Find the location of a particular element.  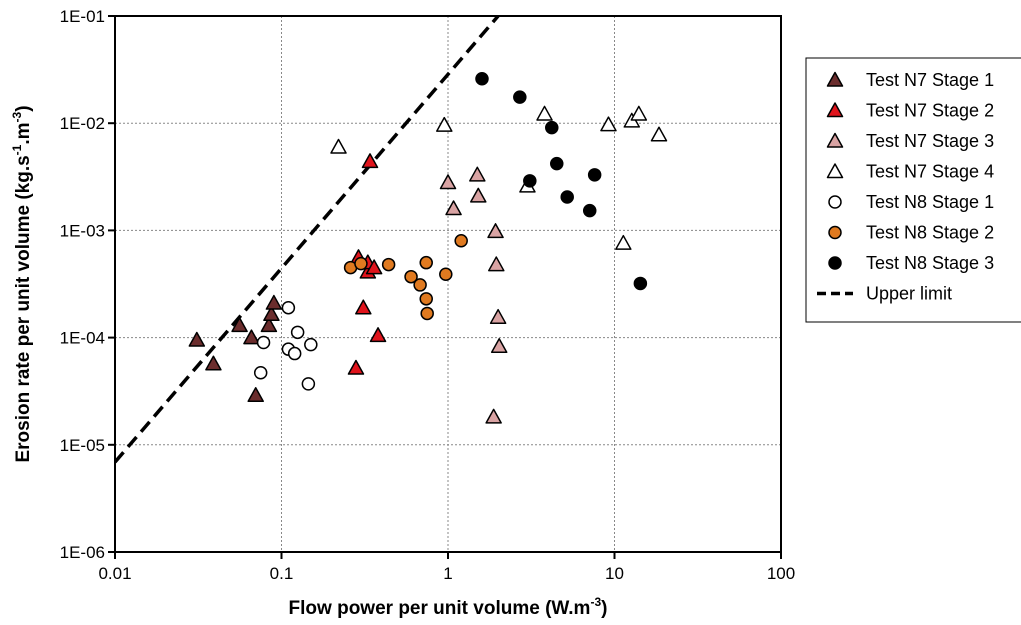

legend-label-test-n7-stage-4: Test N7 Stage 4 is located at coordinates (930, 172).